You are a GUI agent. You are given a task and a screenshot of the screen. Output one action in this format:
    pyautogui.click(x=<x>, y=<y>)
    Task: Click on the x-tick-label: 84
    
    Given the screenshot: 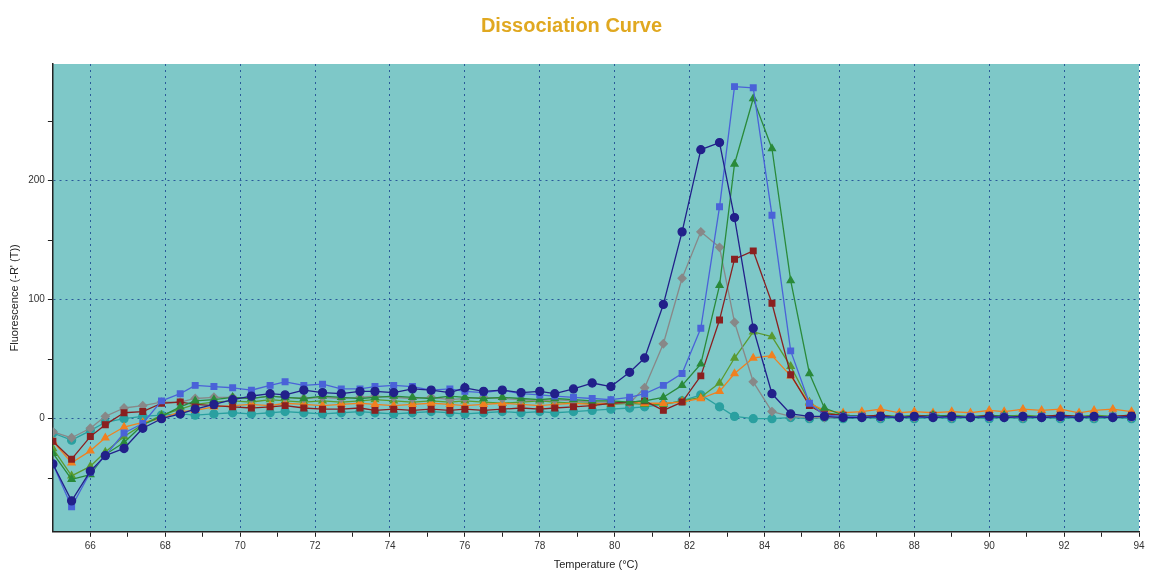 What is the action you would take?
    pyautogui.click(x=764, y=545)
    